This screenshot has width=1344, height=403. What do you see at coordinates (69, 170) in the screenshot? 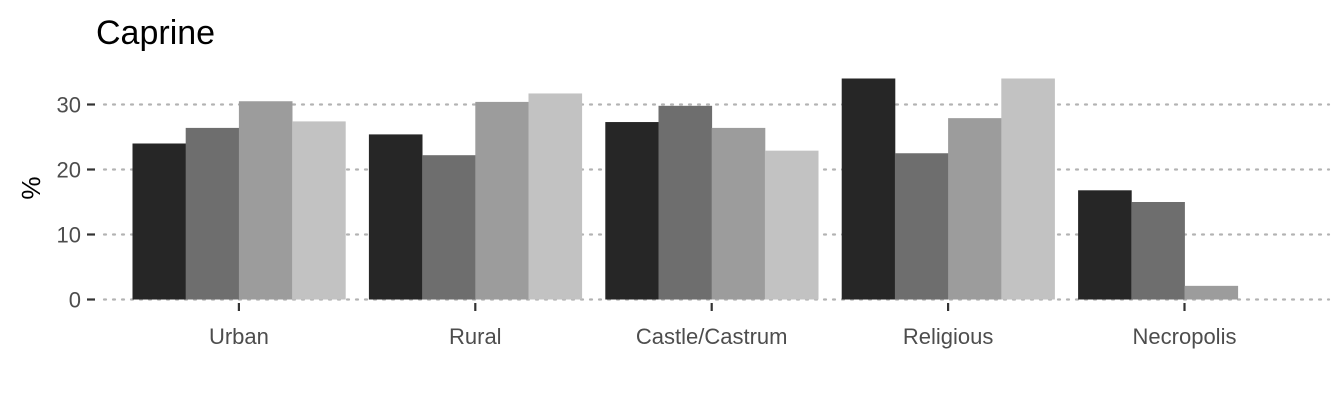
I see `y-tick-label: 20` at bounding box center [69, 170].